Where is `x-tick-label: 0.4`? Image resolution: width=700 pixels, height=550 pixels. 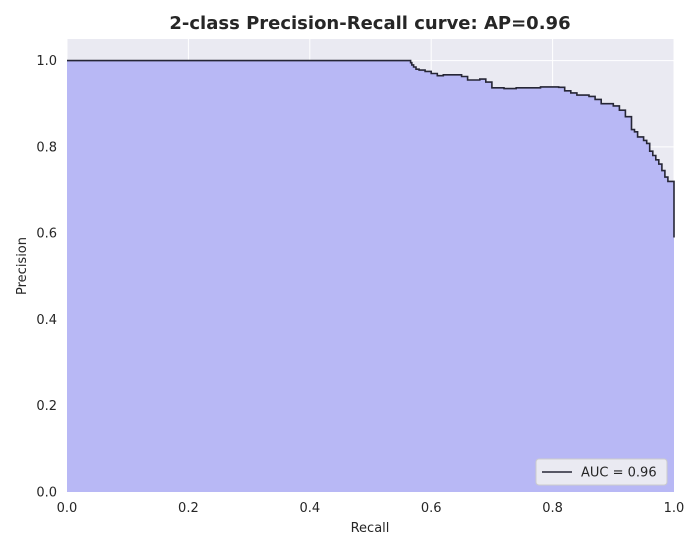 x-tick-label: 0.4 is located at coordinates (309, 508).